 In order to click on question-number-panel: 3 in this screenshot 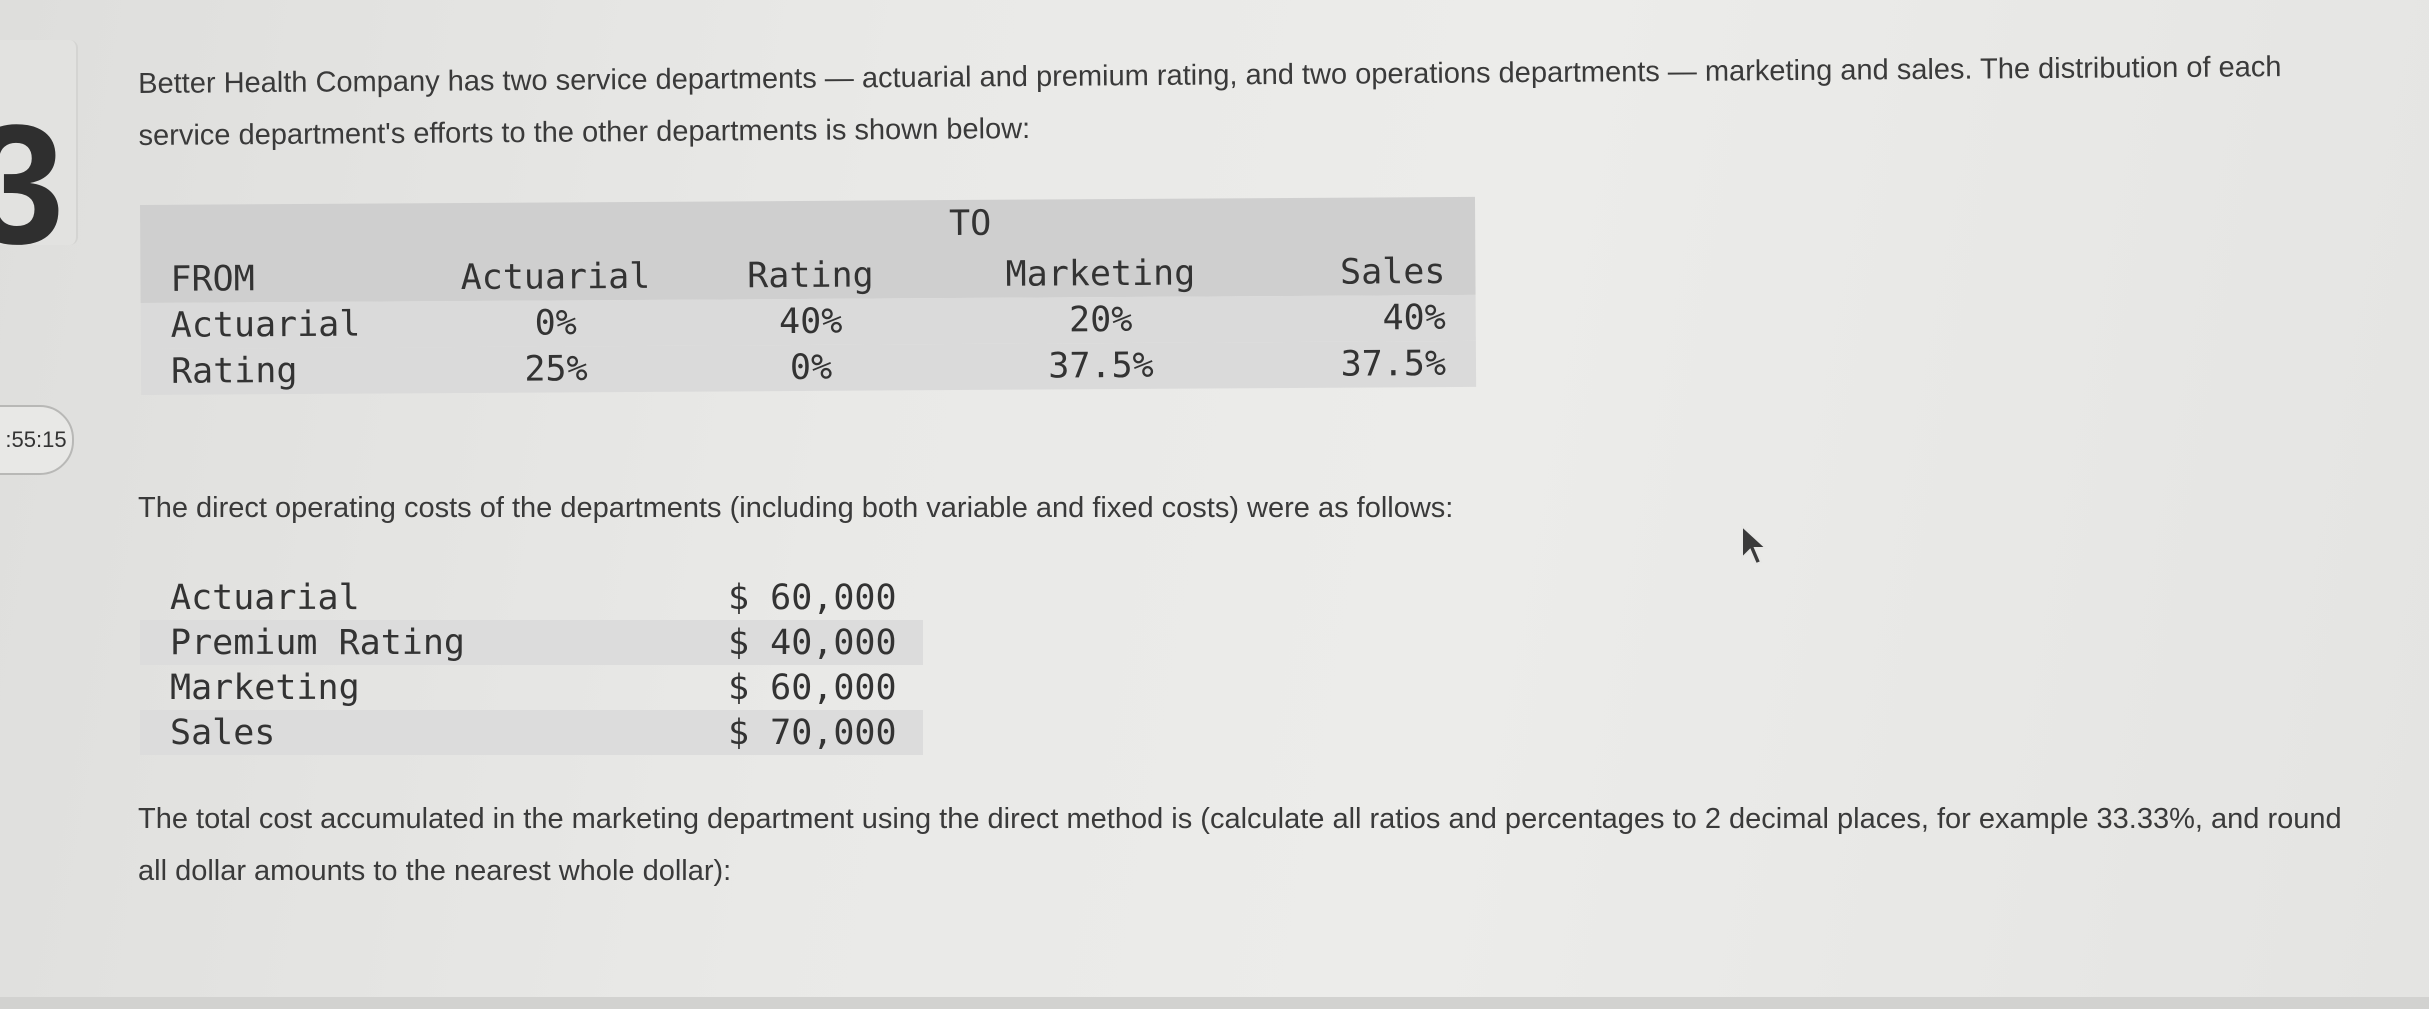, I will do `click(39, 155)`.